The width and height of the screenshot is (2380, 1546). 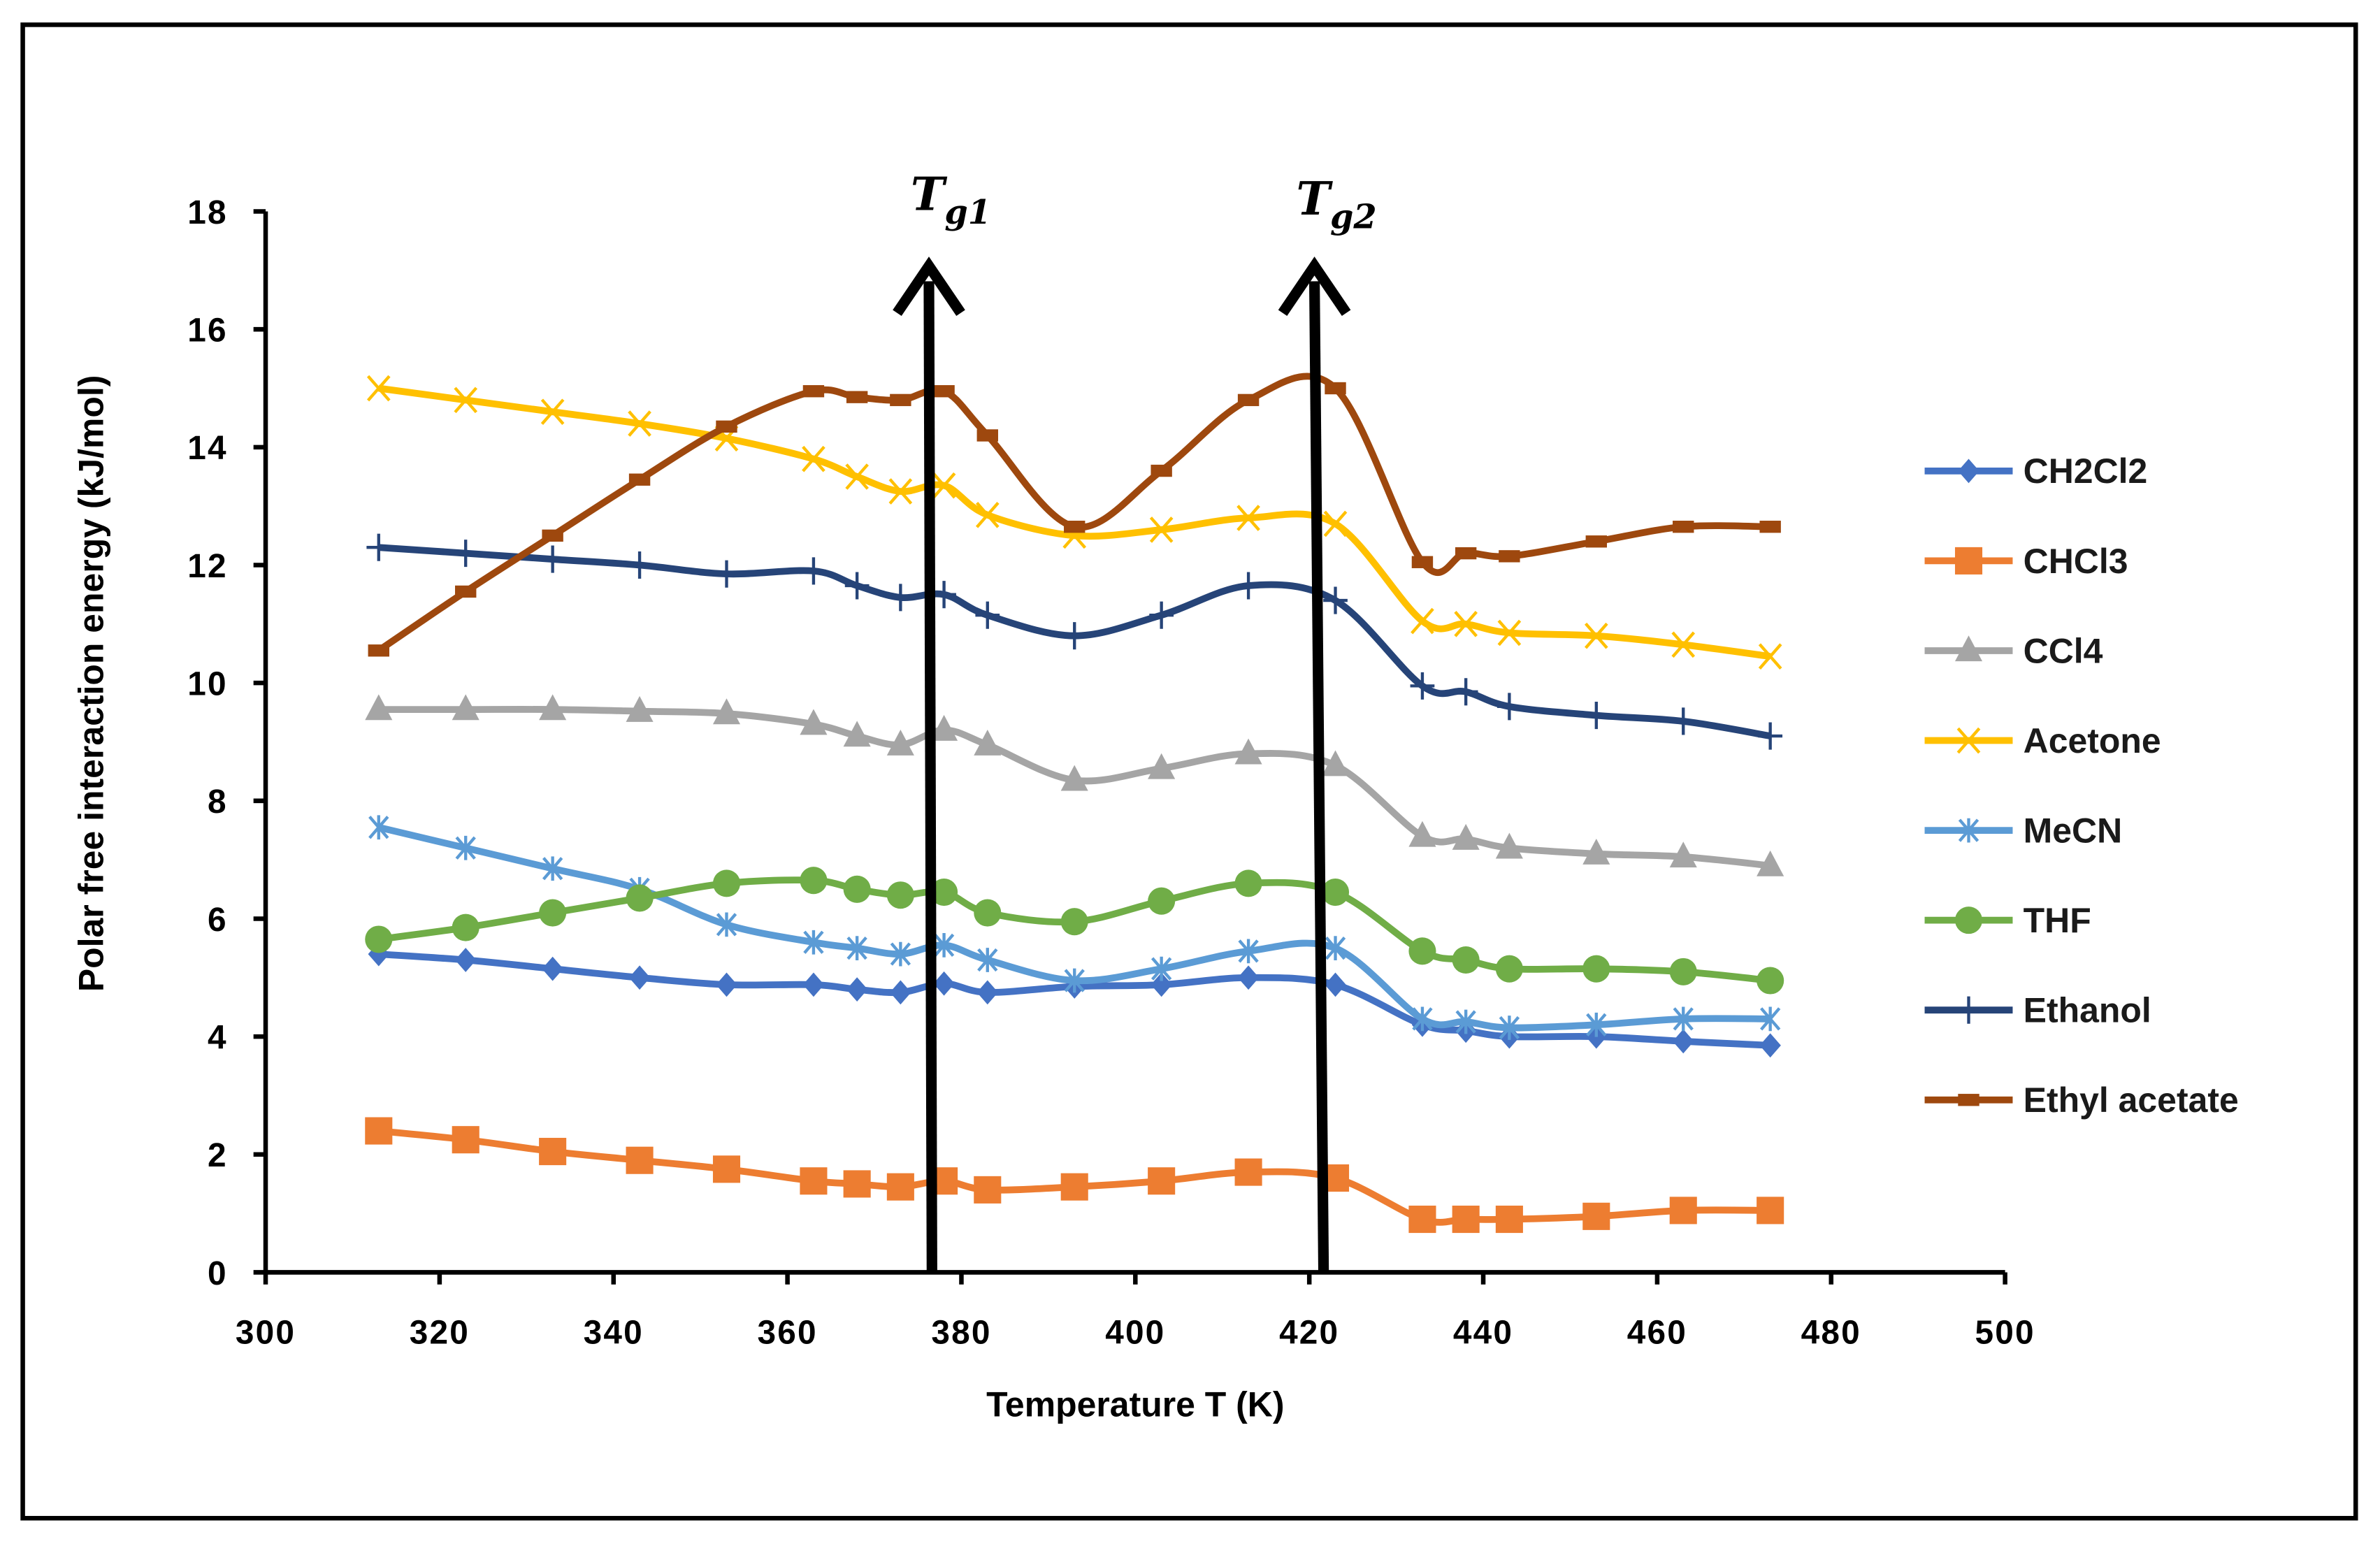 I want to click on series-thf, so click(x=1074, y=931).